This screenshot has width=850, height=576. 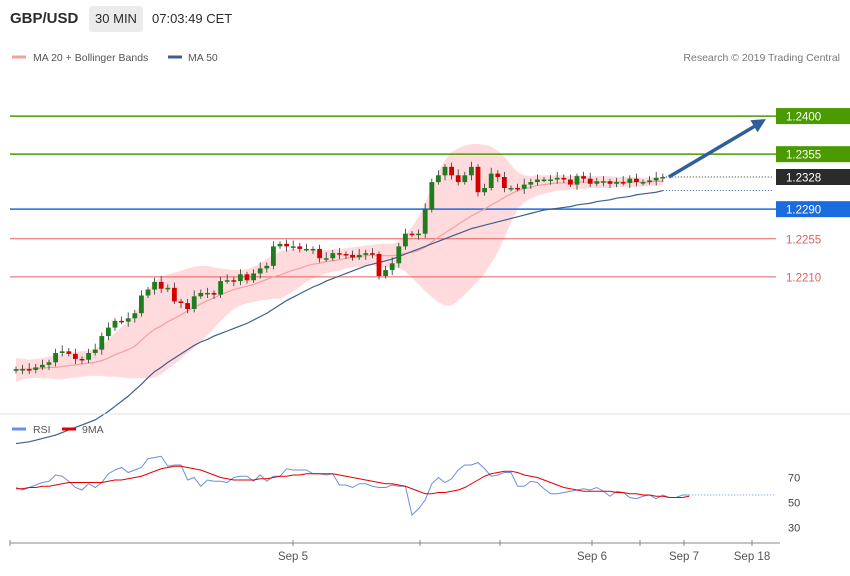 I want to click on level-tag-1.2400, so click(x=813, y=116).